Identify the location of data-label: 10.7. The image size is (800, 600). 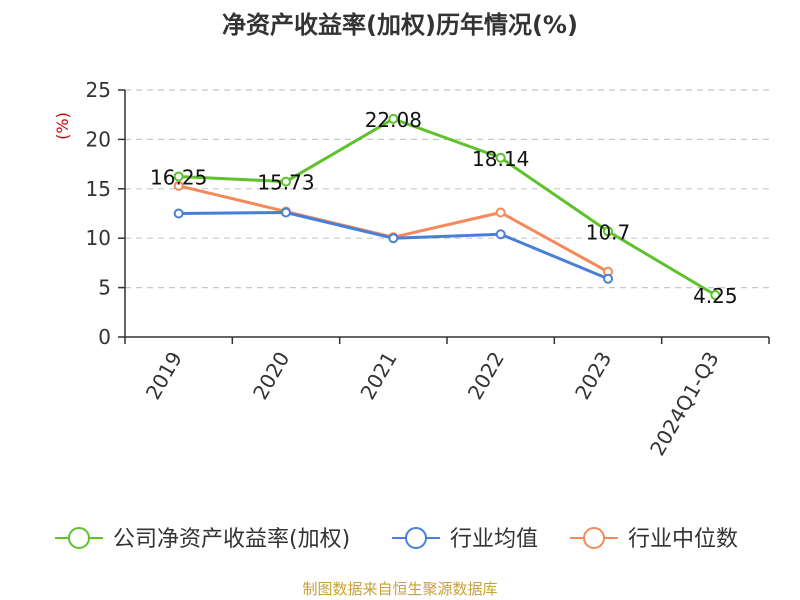
(608, 232).